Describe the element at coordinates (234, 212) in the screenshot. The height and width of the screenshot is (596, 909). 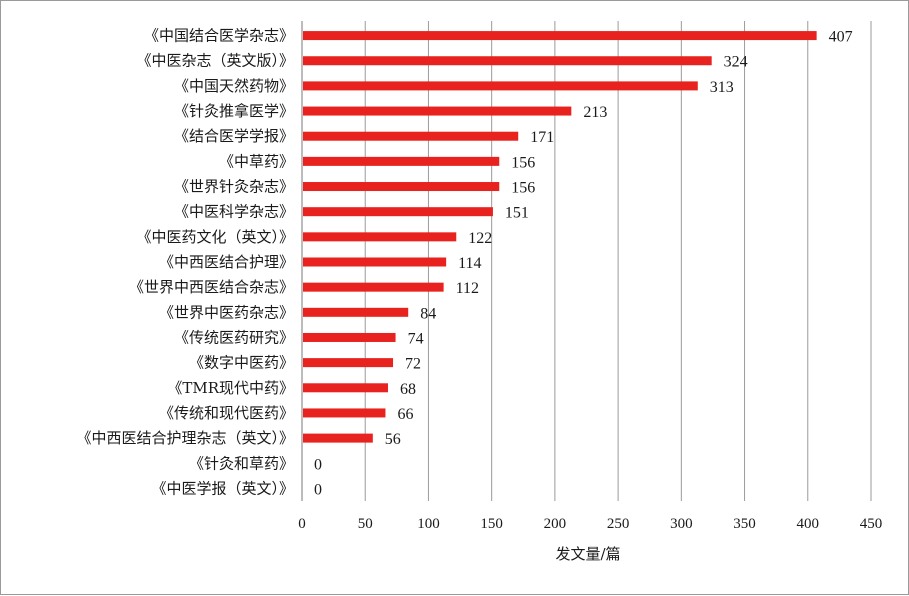
I see `category-label: 《中医科学杂志》` at that location.